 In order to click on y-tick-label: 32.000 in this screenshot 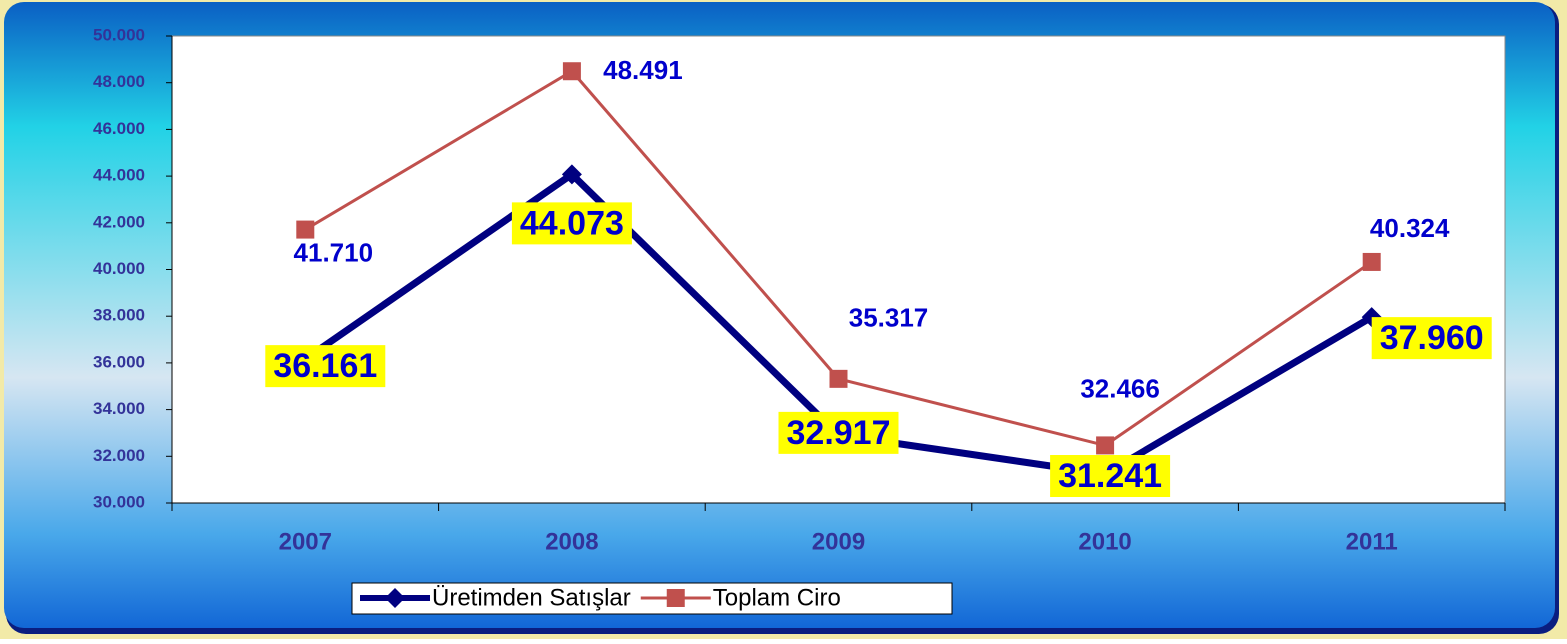, I will do `click(119, 455)`.